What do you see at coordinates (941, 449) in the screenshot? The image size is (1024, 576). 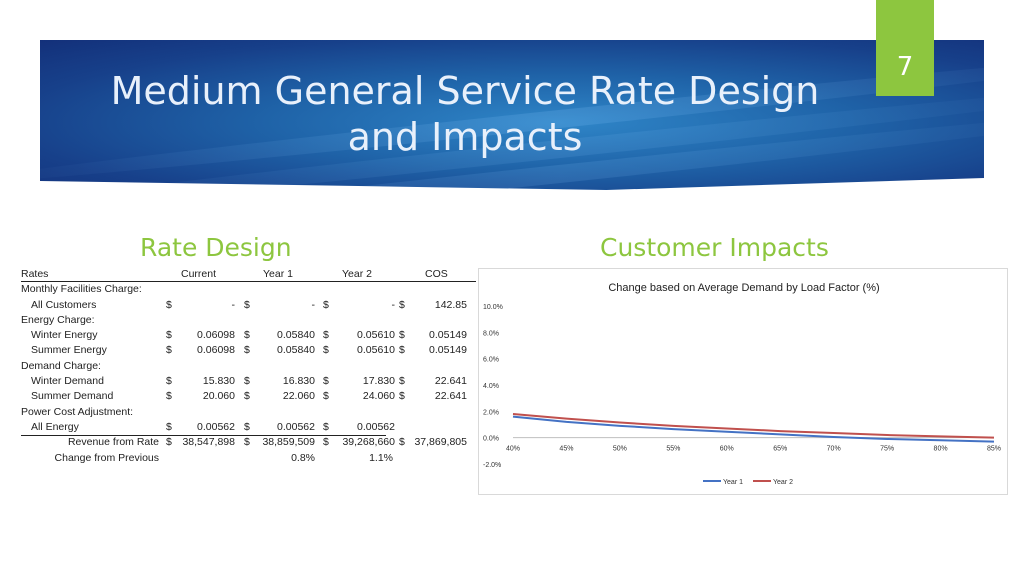 I see `x-tick-label: 80%` at bounding box center [941, 449].